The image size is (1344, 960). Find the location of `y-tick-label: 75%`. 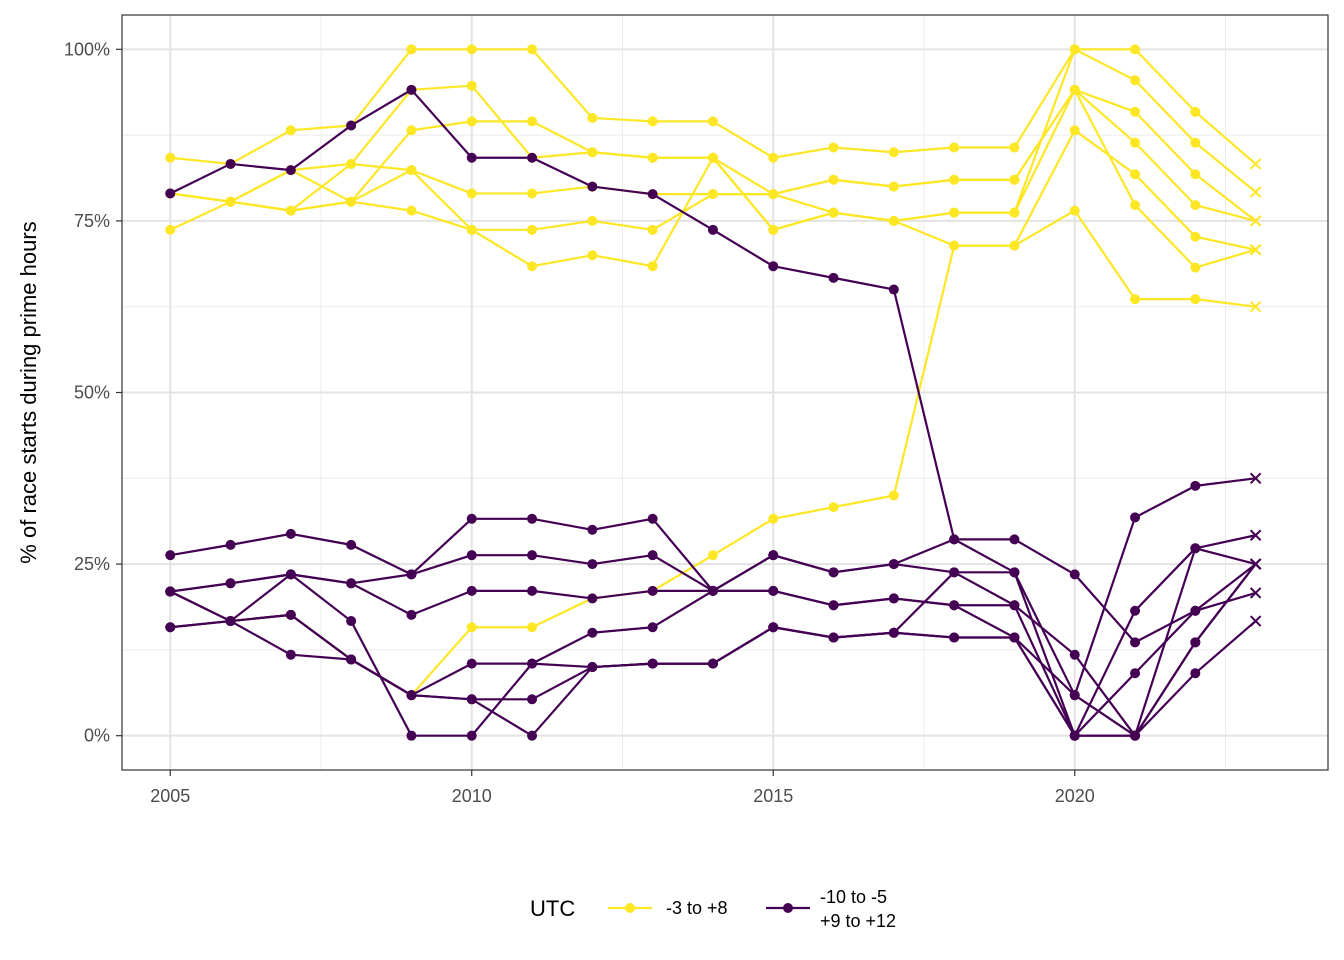

y-tick-label: 75% is located at coordinates (92, 221).